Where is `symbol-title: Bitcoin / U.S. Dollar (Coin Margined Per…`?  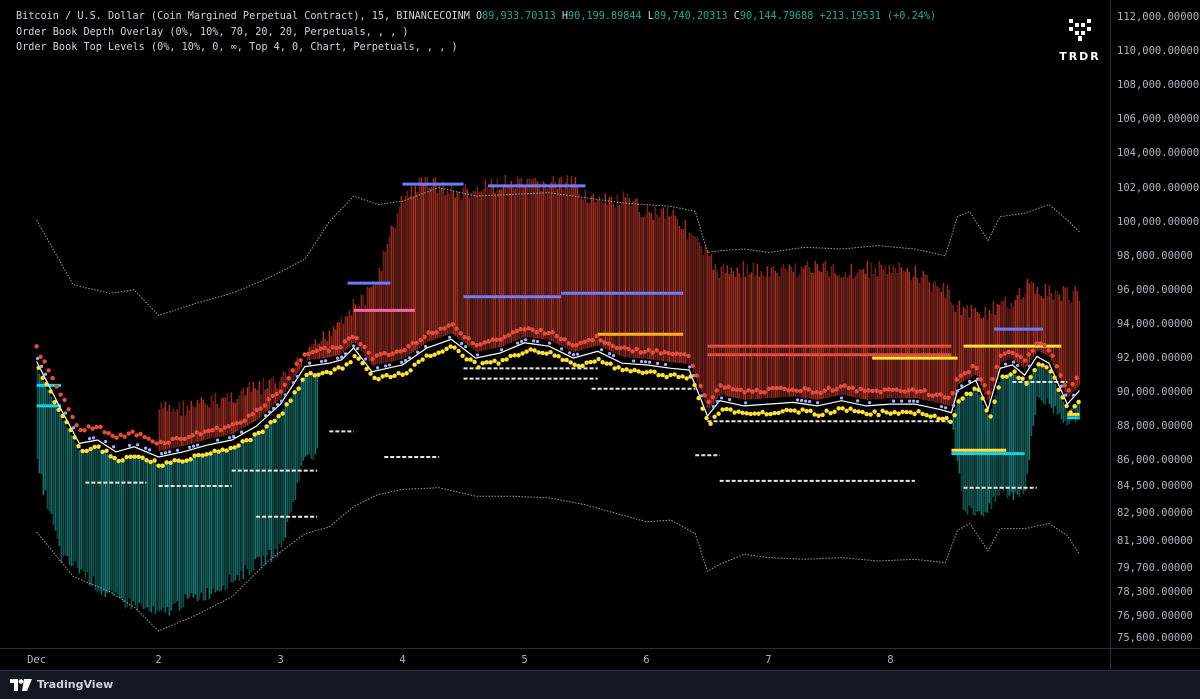
symbol-title: Bitcoin / U.S. Dollar (Coin Margined Per… is located at coordinates (243, 16).